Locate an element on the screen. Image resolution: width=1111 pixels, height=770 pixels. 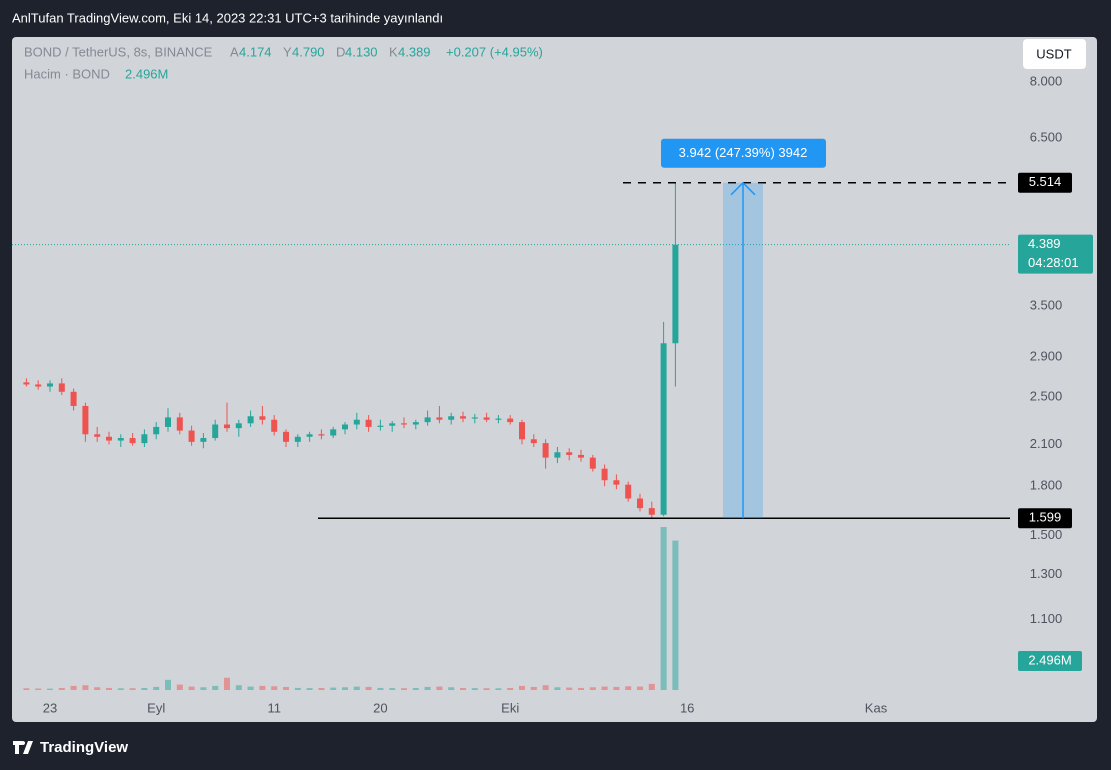
measure-arrowhead is located at coordinates (743, 188).